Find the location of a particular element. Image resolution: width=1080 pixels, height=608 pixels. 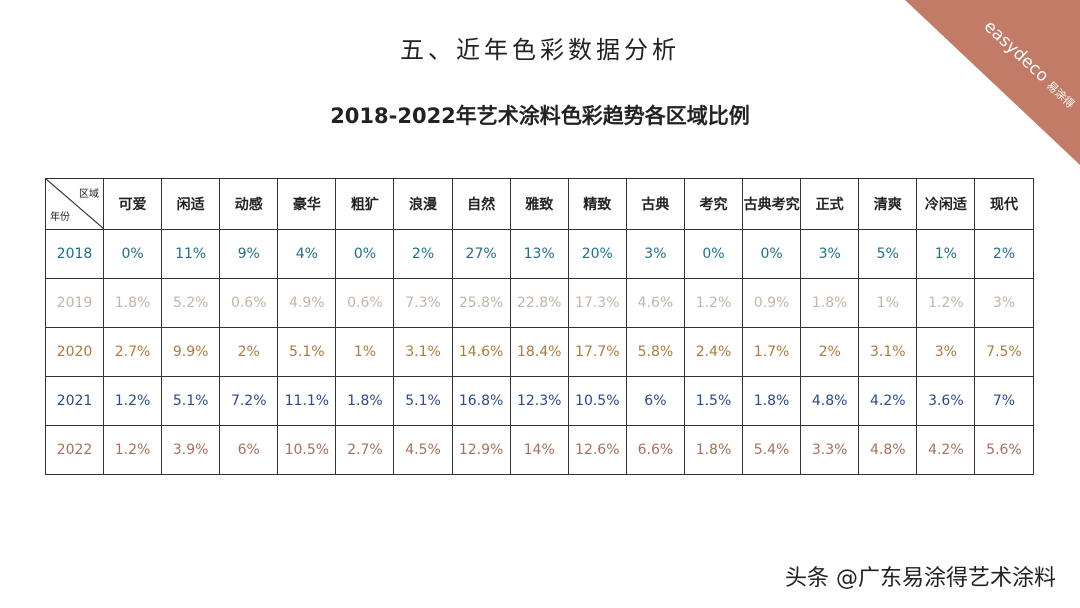

value-cell: 11% is located at coordinates (191, 254).